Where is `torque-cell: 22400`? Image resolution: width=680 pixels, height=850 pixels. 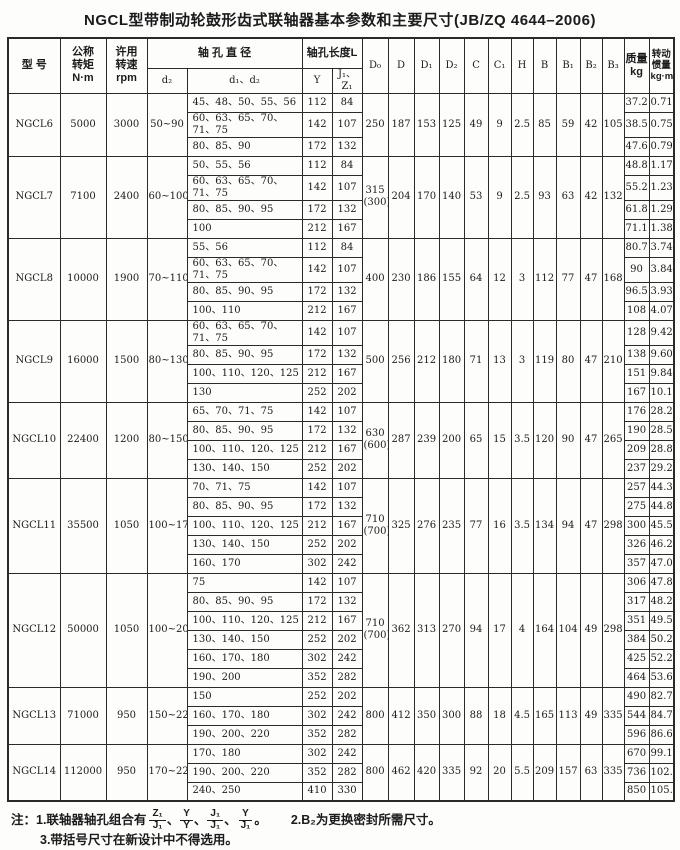 torque-cell: 22400 is located at coordinates (83, 440).